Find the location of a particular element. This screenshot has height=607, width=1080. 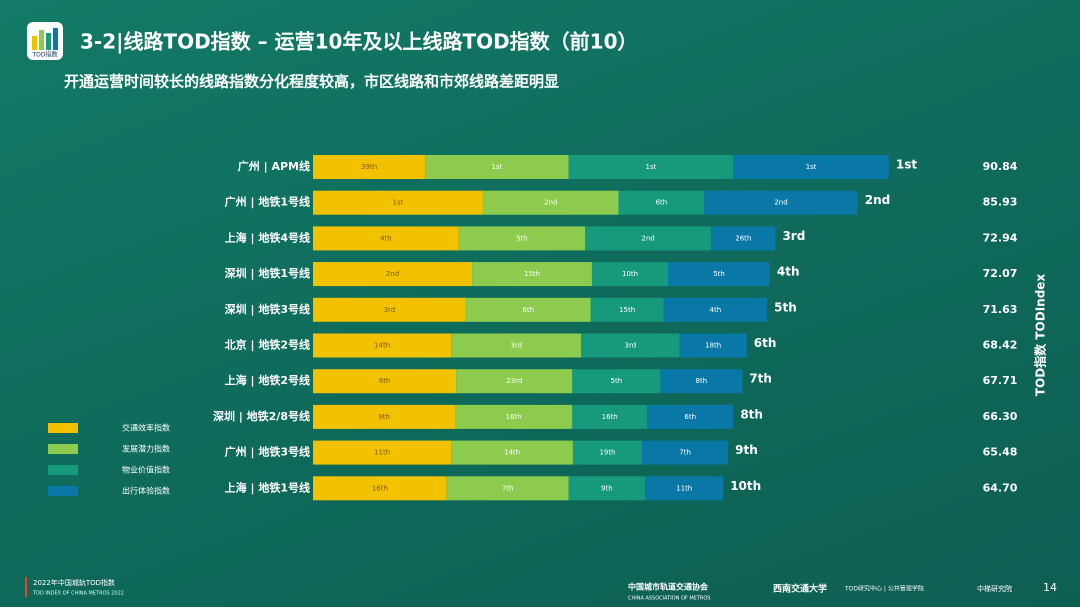

legend-label: 发展潜力指数 is located at coordinates (146, 449).